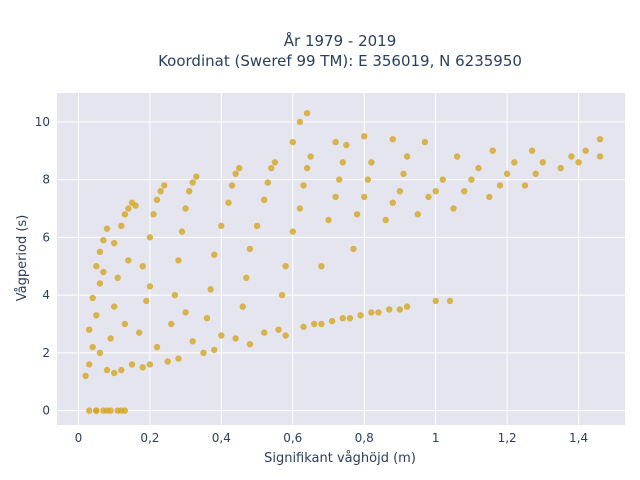 This screenshot has width=640, height=480. I want to click on x-tick-label: 1,2, so click(507, 438).